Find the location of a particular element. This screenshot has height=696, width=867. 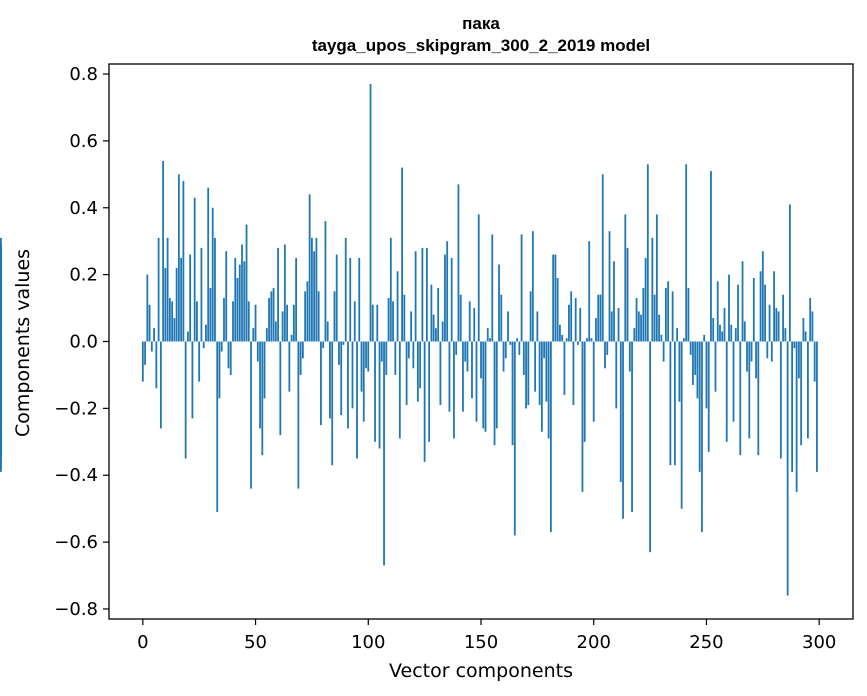

y-tick-label: −0.4 is located at coordinates (76, 475).